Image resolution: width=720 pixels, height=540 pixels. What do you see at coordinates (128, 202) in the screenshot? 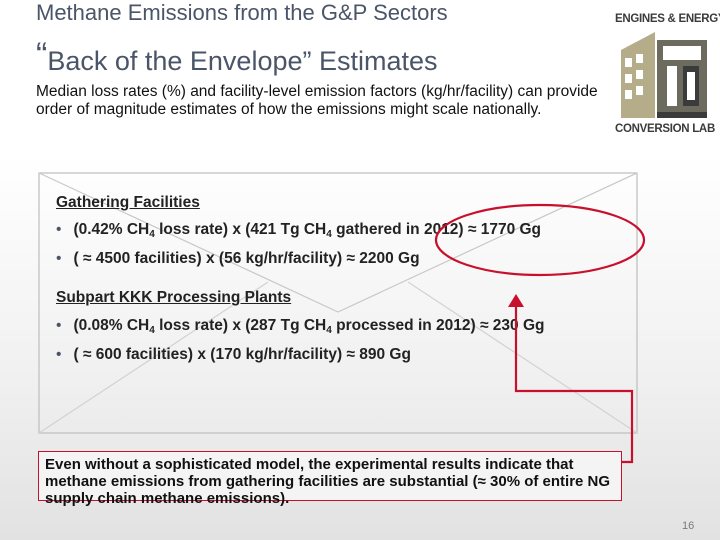
I see `section-heading-gathering: Gathering Facilities` at bounding box center [128, 202].